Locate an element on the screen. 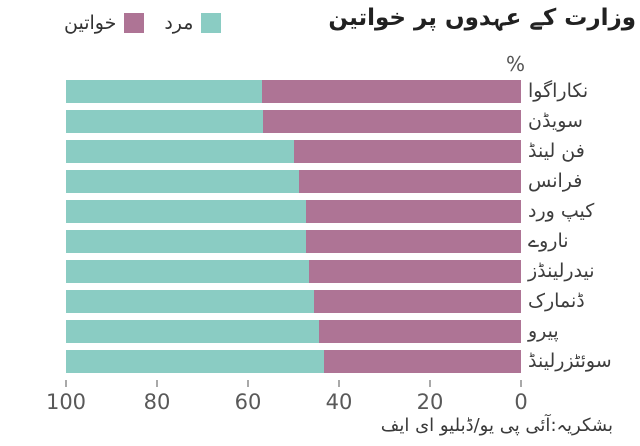  legend-label-men: مرد is located at coordinates (179, 23).